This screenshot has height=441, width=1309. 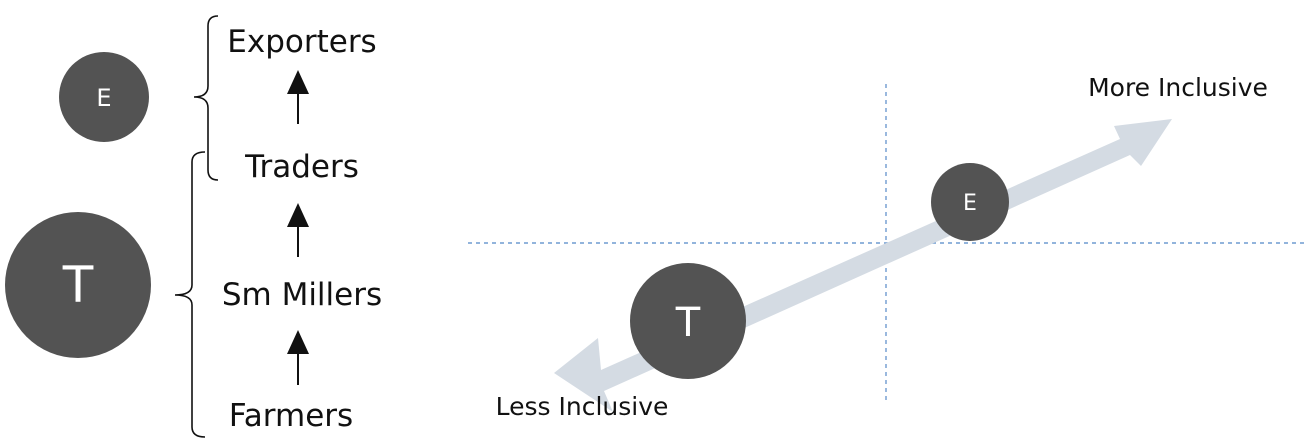 I want to click on flow-arrow-millers-to-traders, so click(x=298, y=230).